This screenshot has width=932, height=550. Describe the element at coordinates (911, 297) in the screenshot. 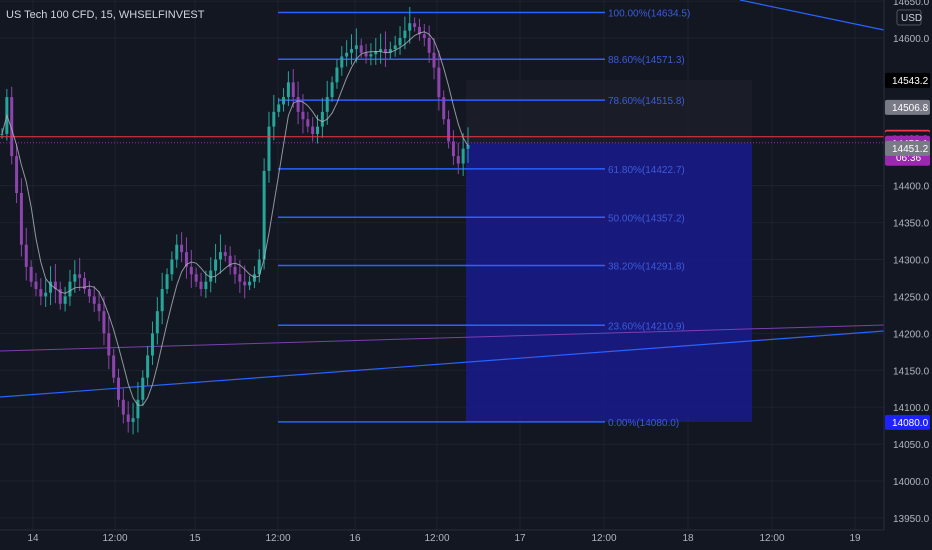

I see `y-tick-label: 14250.0` at that location.